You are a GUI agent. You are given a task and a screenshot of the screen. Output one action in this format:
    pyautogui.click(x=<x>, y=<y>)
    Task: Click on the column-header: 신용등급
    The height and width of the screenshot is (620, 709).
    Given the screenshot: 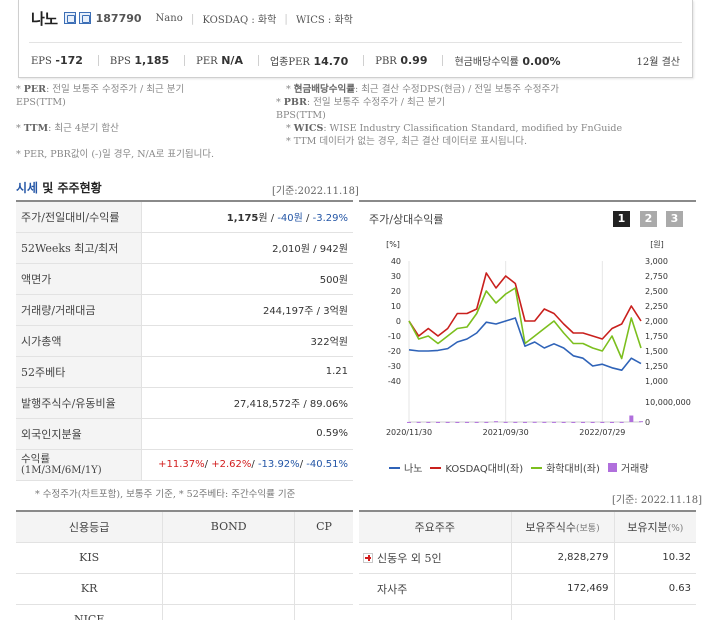 What is the action you would take?
    pyautogui.click(x=90, y=527)
    